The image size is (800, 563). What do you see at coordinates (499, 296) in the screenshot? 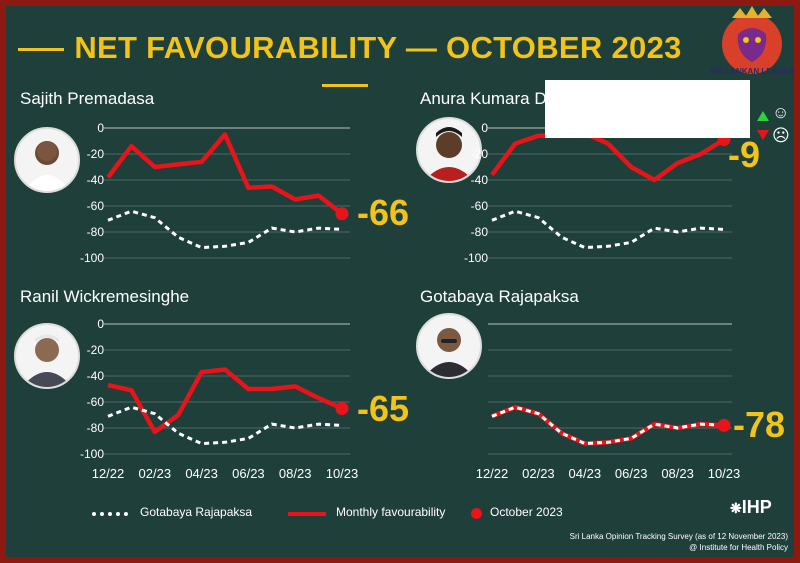
I see `panel-name-gotabaya: Gotabaya Rajapaksa` at bounding box center [499, 296].